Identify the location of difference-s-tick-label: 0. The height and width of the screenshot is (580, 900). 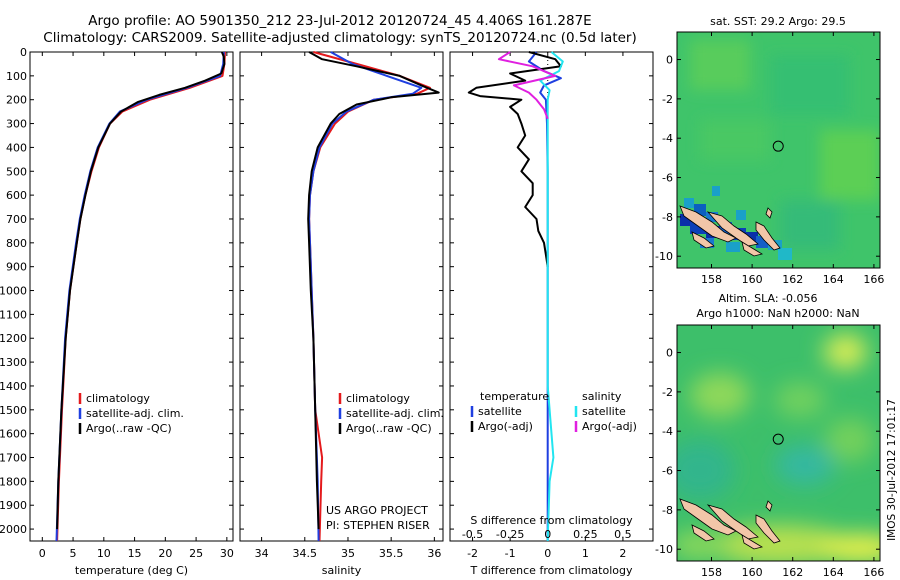
(547, 534).